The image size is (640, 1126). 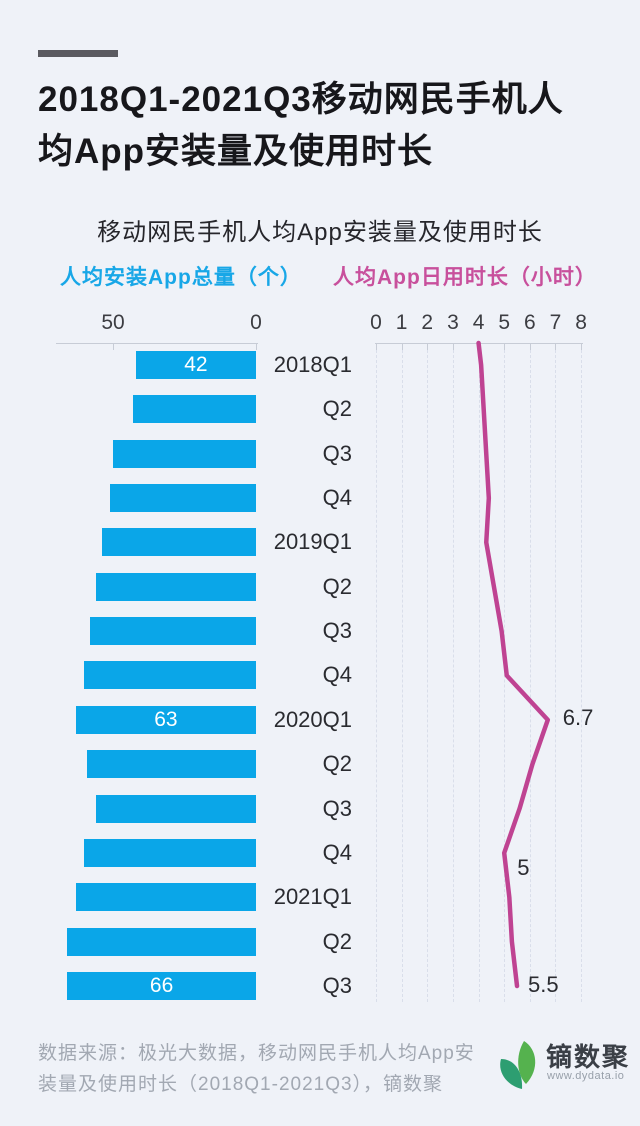 What do you see at coordinates (555, 322) in the screenshot?
I see `line-axis-tick-label: 7` at bounding box center [555, 322].